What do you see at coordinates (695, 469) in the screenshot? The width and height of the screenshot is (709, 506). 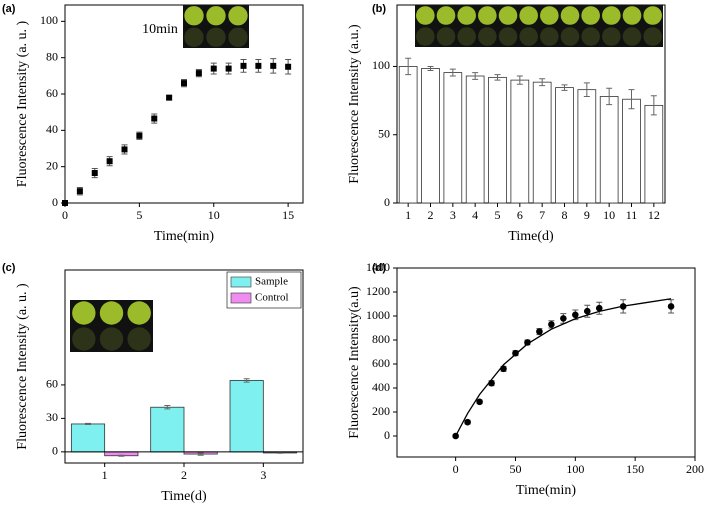 I see `x-tick-label: 200` at bounding box center [695, 469].